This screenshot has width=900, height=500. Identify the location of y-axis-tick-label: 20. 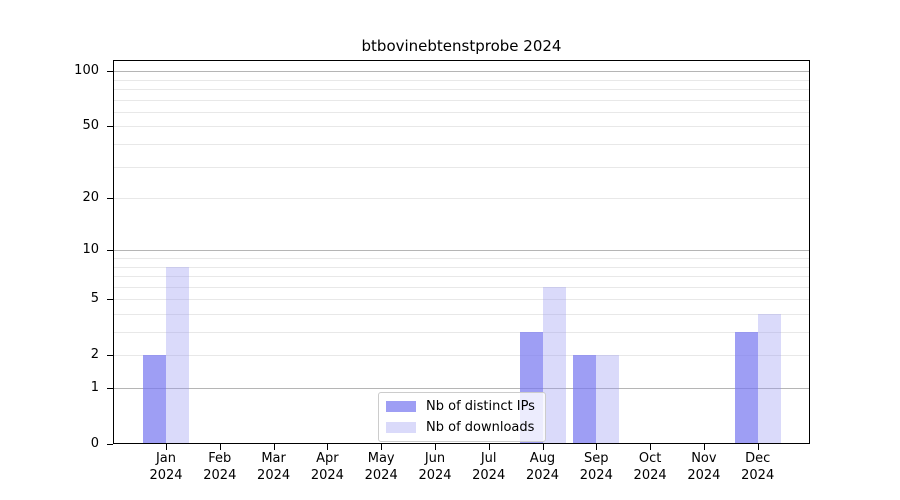
(90, 198).